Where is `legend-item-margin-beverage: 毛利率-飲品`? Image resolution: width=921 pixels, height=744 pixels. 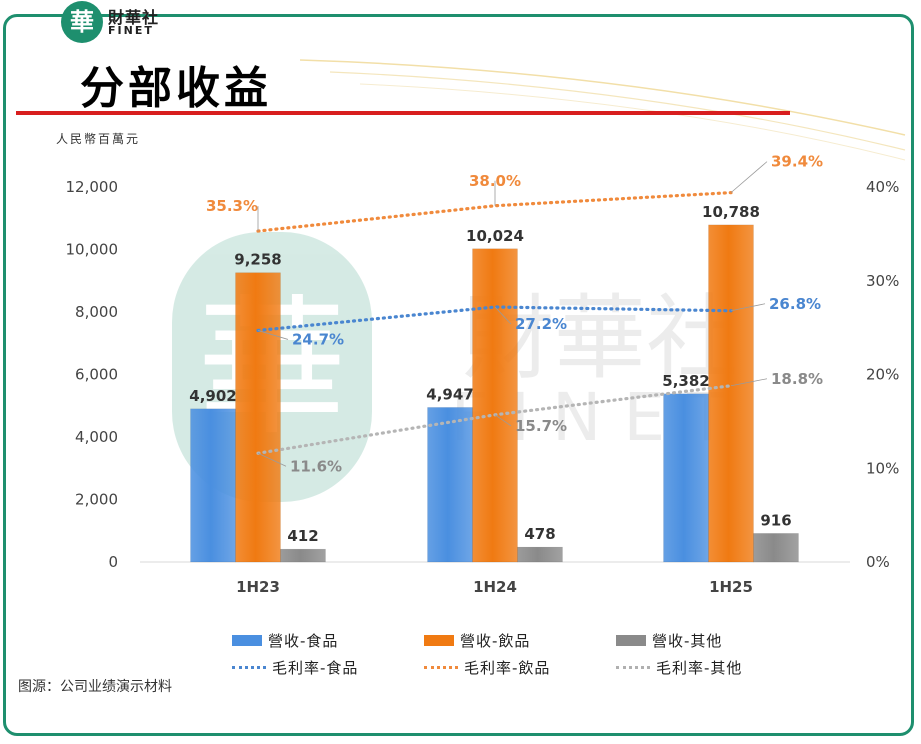 legend-item-margin-beverage: 毛利率-飲品 is located at coordinates (487, 667).